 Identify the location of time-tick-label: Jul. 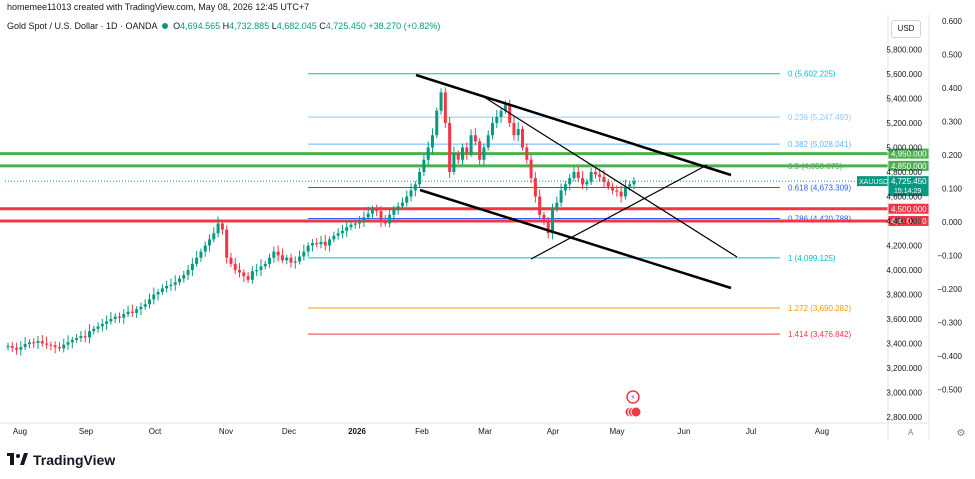
(751, 431).